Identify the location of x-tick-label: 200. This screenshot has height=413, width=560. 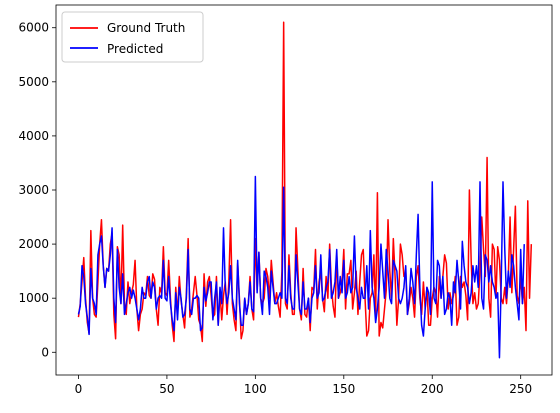
(432, 389).